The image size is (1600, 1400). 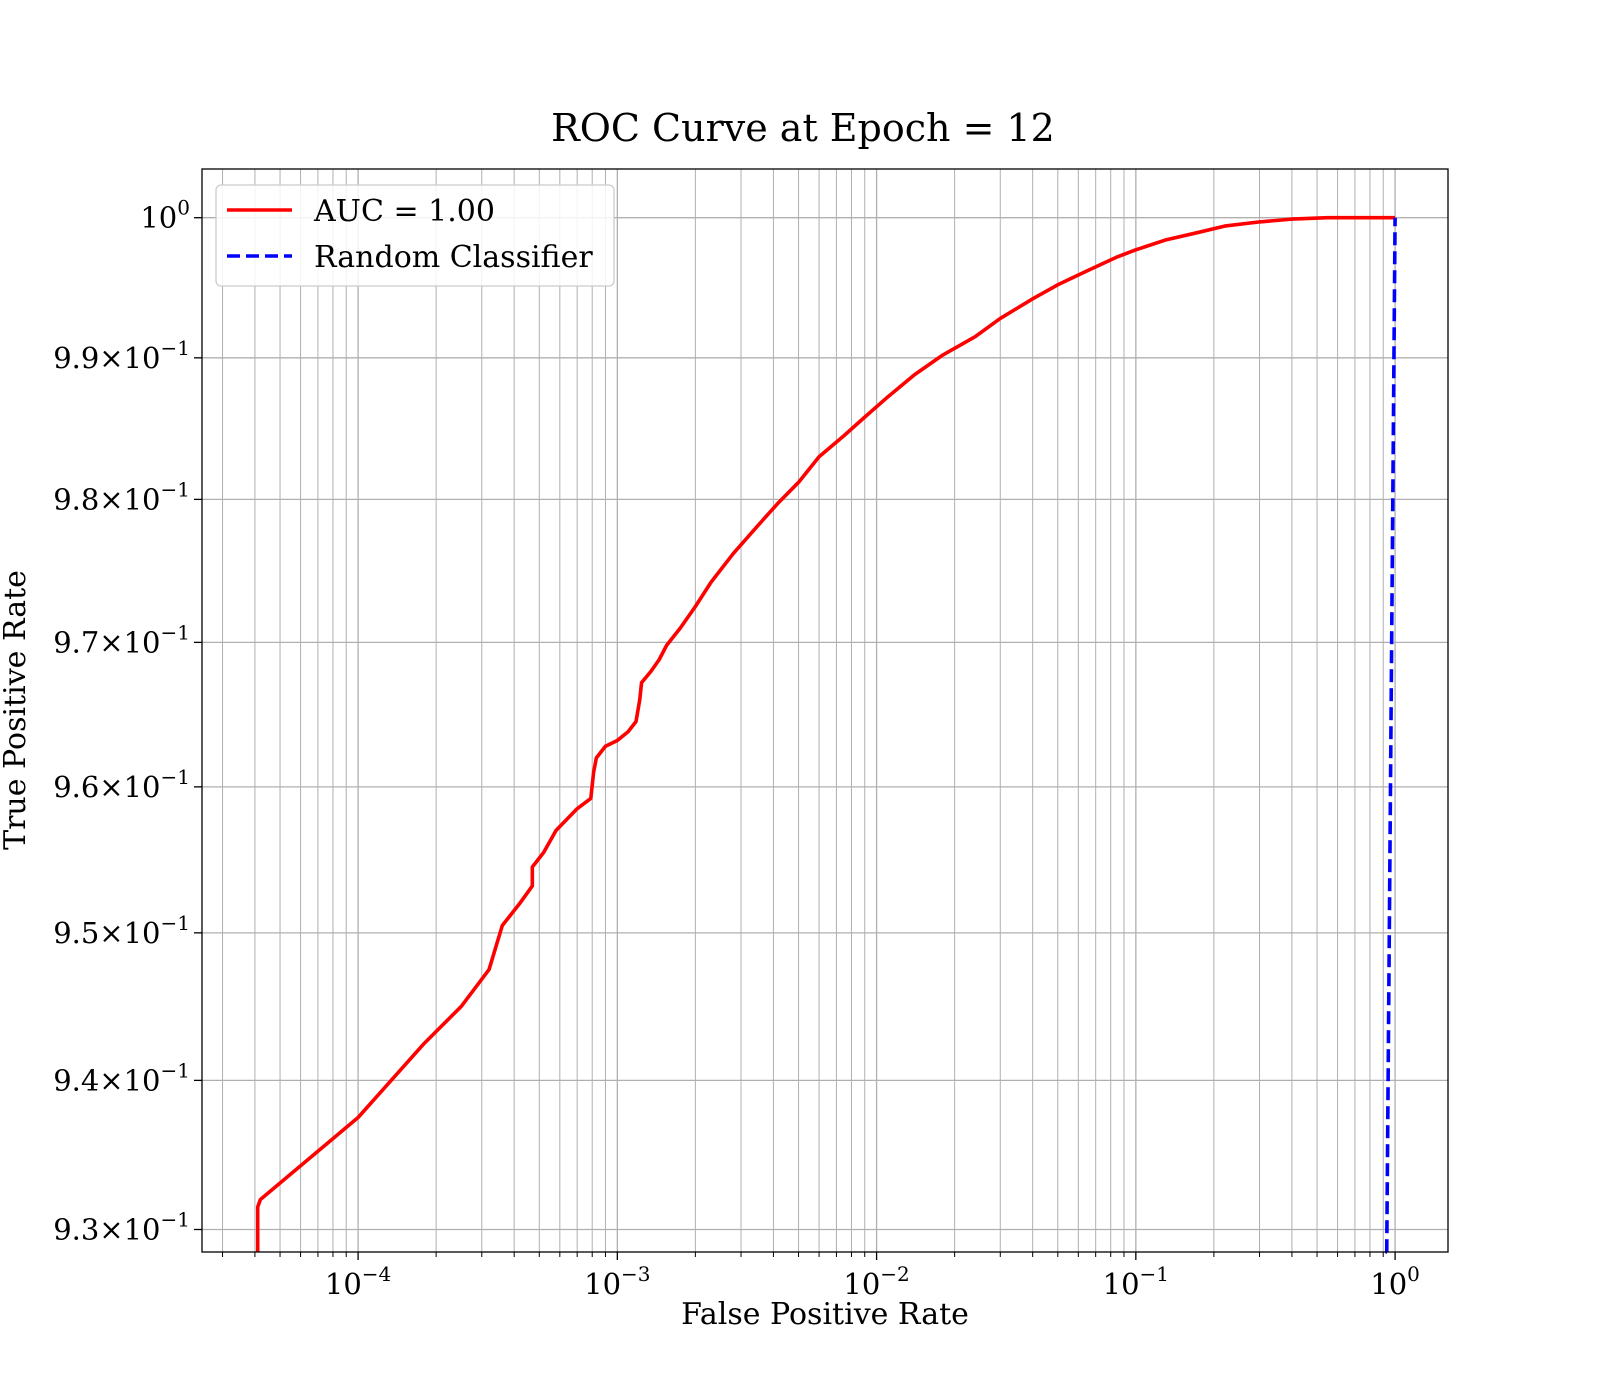 What do you see at coordinates (121, 784) in the screenshot?
I see `y-tick-label: 9.6×10⁻¹` at bounding box center [121, 784].